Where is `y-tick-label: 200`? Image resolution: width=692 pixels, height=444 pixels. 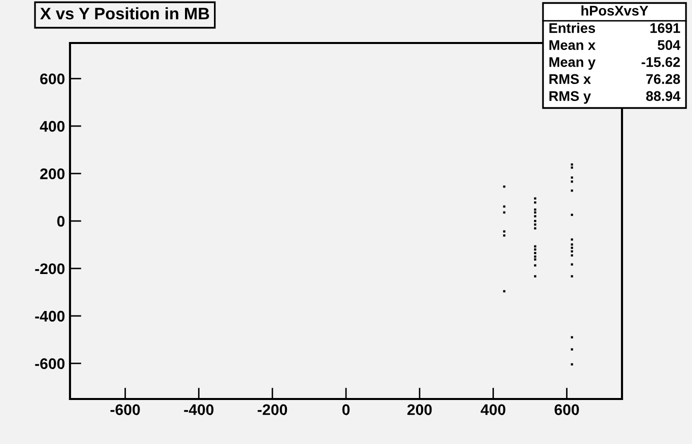 y-tick-label: 200 is located at coordinates (52, 174).